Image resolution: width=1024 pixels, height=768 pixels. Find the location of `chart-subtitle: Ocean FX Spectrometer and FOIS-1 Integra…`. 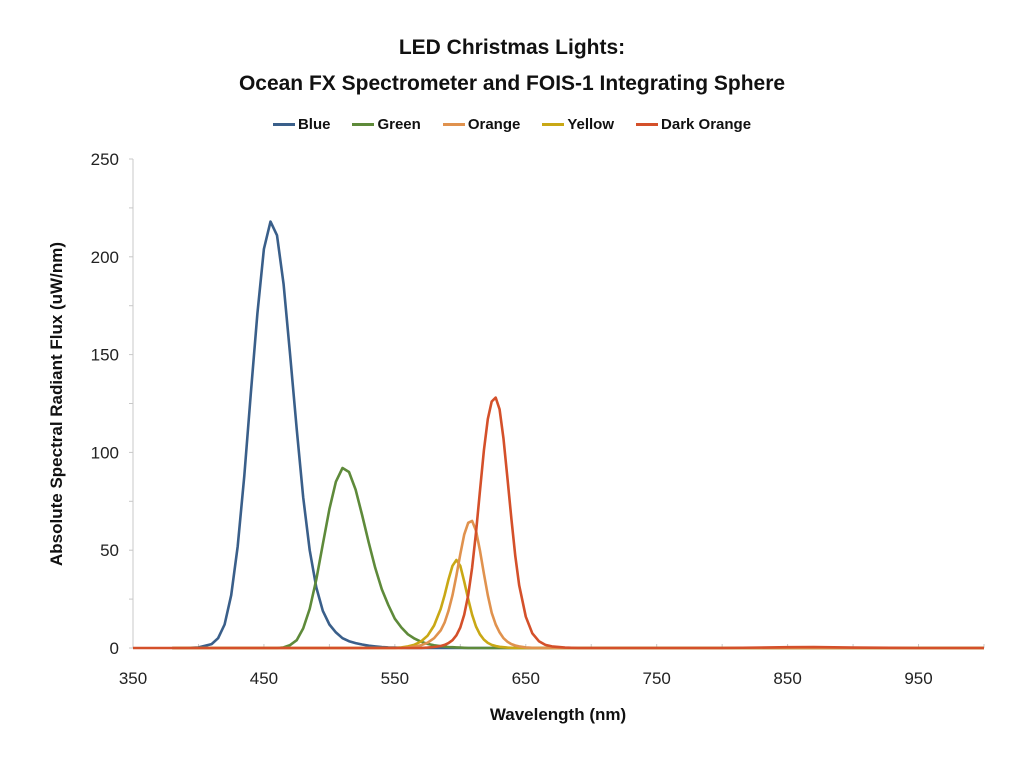

chart-subtitle: Ocean FX Spectrometer and FOIS-1 Integra… is located at coordinates (512, 83).